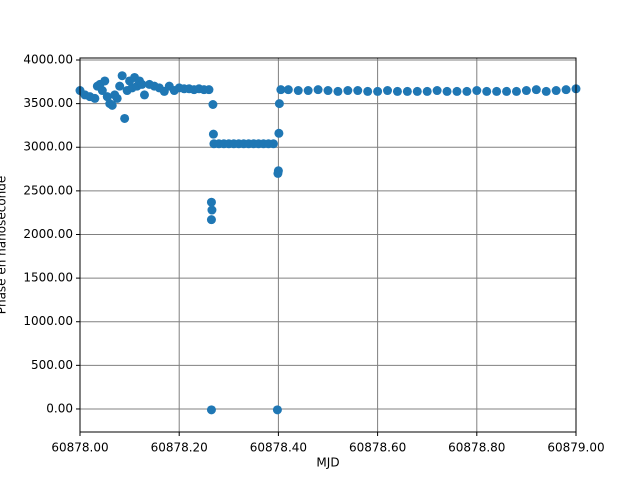 The height and width of the screenshot is (480, 640). What do you see at coordinates (179, 448) in the screenshot?
I see `x-tick-label: 60878.20` at bounding box center [179, 448].